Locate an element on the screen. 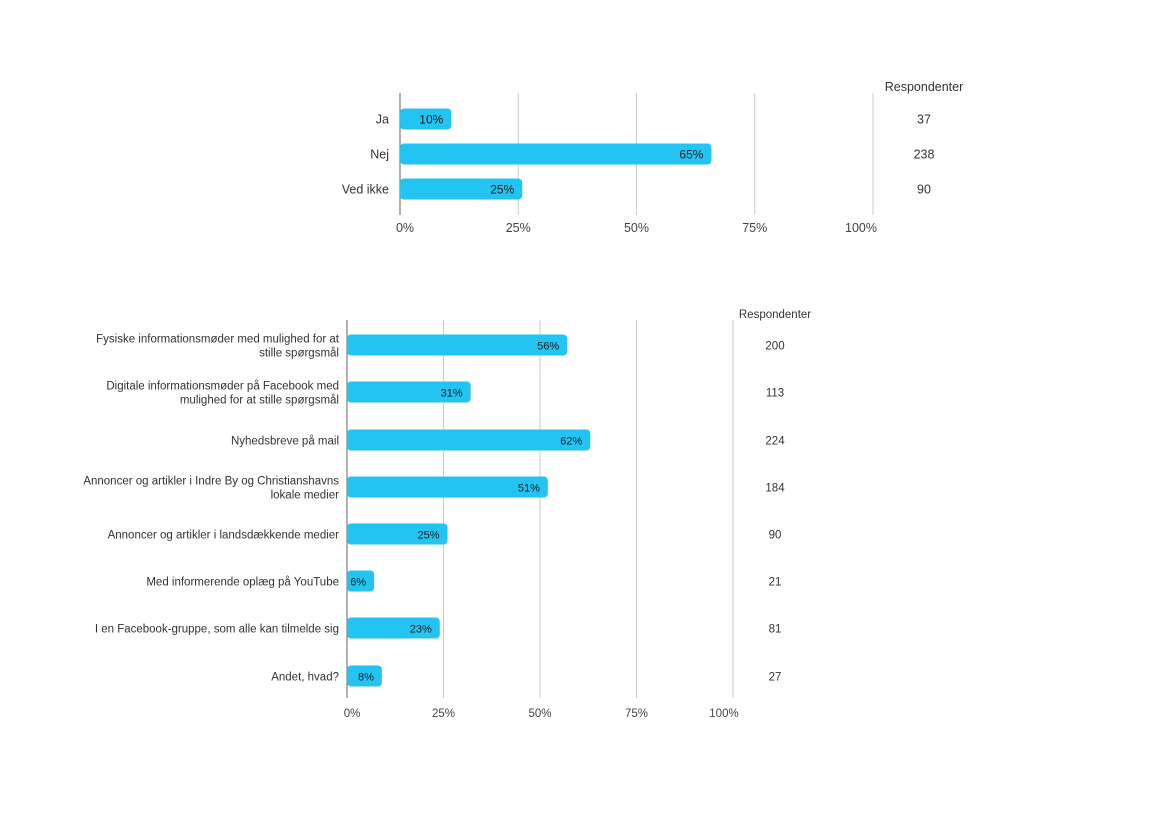  chart2-respondents-count: 224 is located at coordinates (775, 442).